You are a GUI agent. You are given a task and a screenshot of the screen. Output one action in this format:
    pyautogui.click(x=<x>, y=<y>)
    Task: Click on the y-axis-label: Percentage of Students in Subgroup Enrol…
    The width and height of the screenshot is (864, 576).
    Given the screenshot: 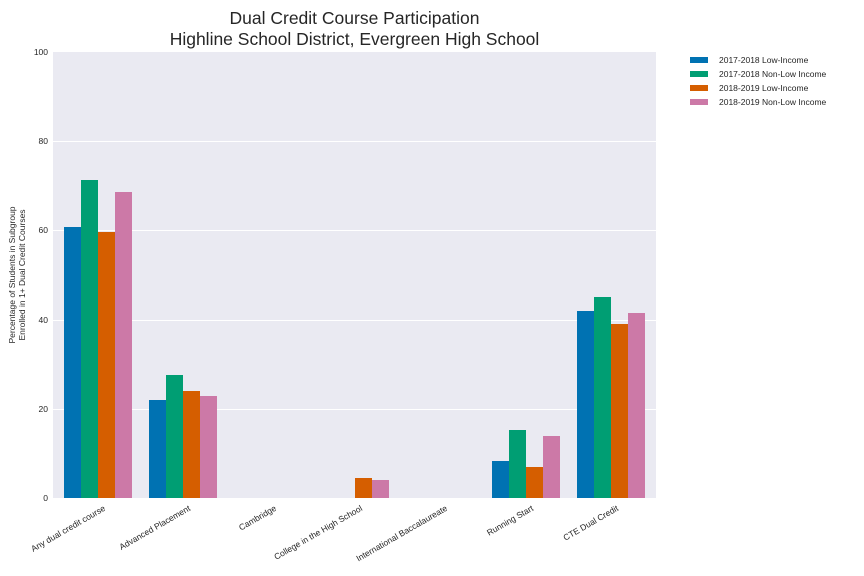 What is the action you would take?
    pyautogui.click(x=17, y=274)
    